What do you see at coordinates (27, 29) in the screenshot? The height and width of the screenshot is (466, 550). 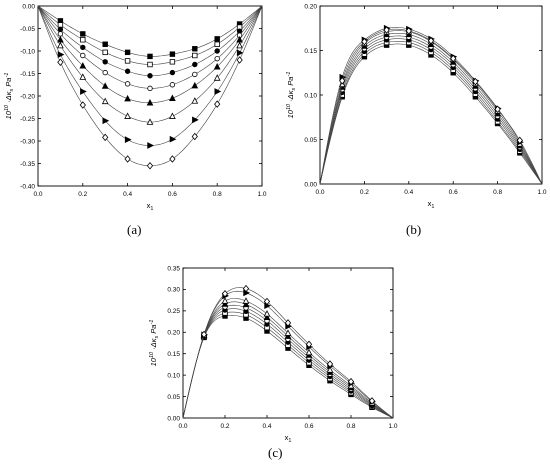 I see `y-tick-label: -0.05` at bounding box center [27, 29].